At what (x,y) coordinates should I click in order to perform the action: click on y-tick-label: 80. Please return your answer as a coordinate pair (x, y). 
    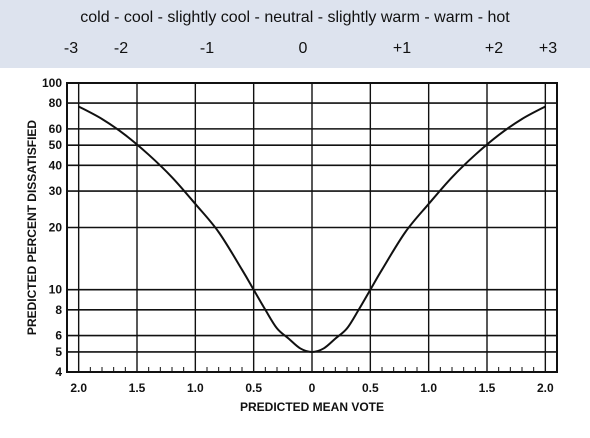
    Looking at the image, I should click on (56, 103).